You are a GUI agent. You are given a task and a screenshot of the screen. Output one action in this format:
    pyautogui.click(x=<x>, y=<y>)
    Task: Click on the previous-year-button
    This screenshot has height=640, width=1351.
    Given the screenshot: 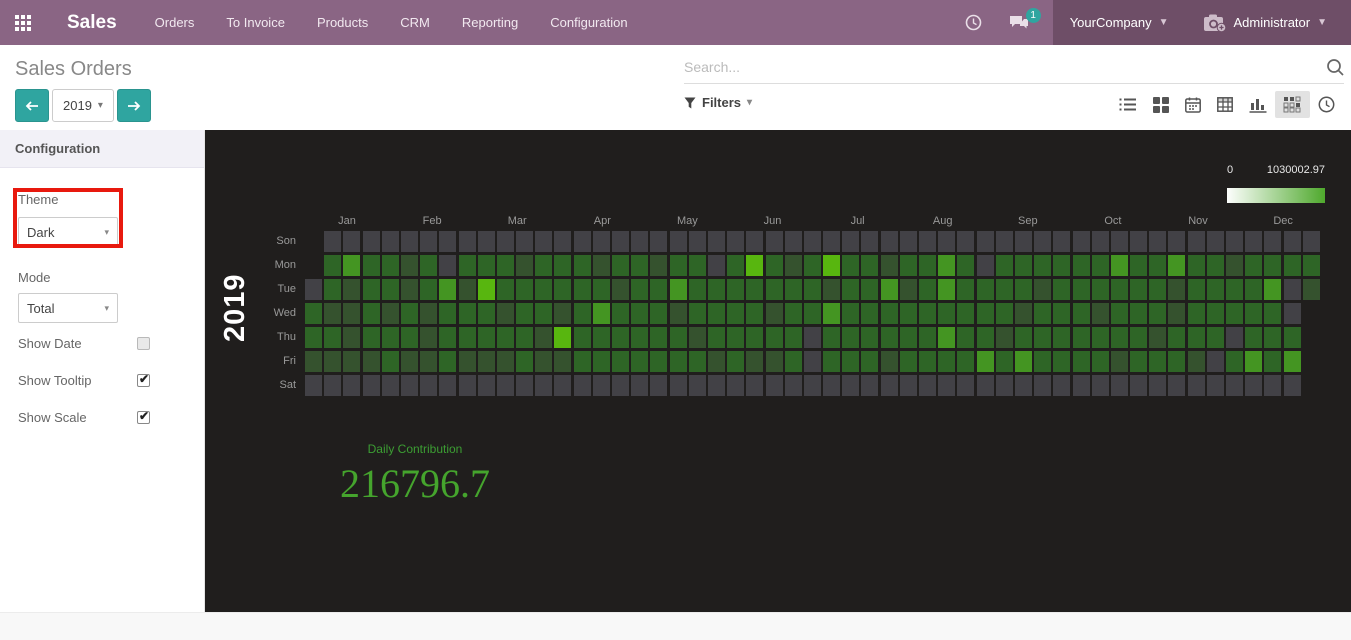 What is the action you would take?
    pyautogui.click(x=32, y=105)
    